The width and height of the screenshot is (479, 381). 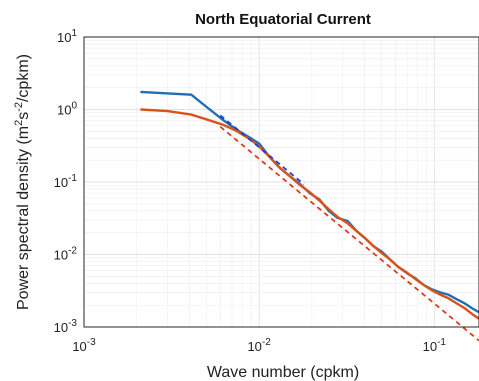 I want to click on x-tick-labels: 10⁻³ 10⁻² 10⁻¹, so click(x=259, y=345).